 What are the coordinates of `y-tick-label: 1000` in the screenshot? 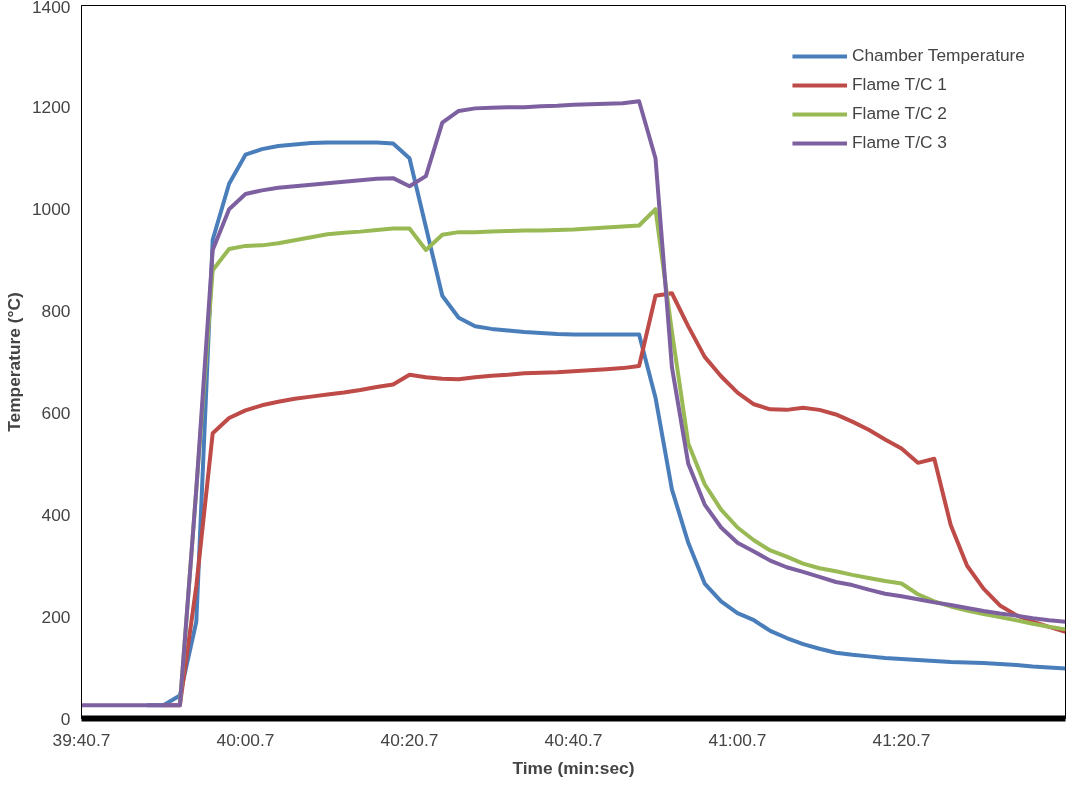 It's located at (51, 209).